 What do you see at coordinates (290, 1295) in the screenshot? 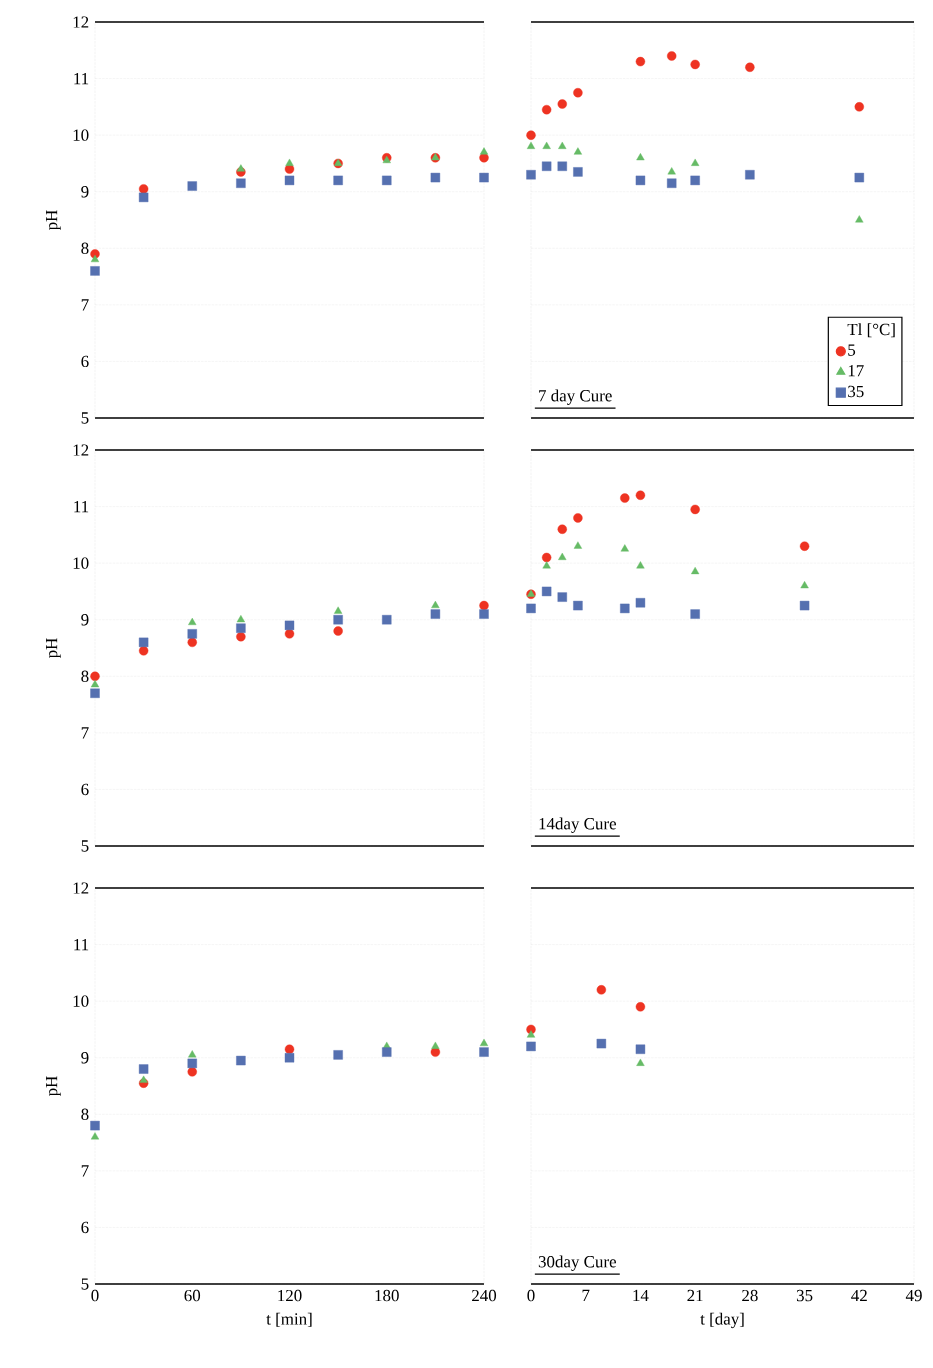
I see `x-tick-label: 120` at bounding box center [290, 1295].